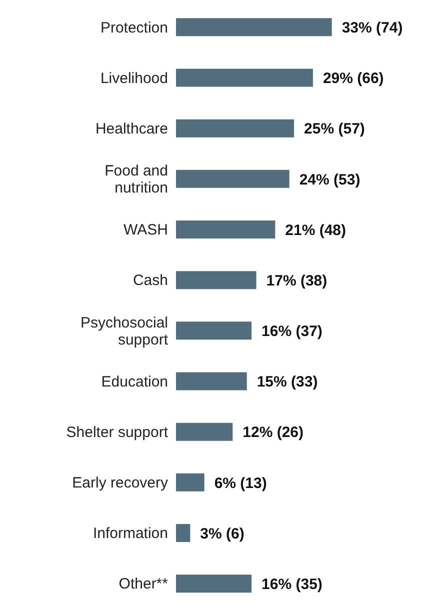  I want to click on y-tick-label: Cash, so click(150, 280).